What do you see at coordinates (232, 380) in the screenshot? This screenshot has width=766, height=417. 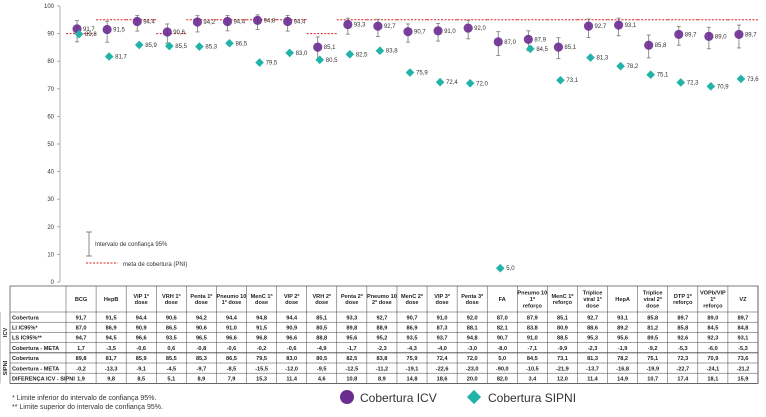 I see `table-cell: 7,9` at bounding box center [232, 380].